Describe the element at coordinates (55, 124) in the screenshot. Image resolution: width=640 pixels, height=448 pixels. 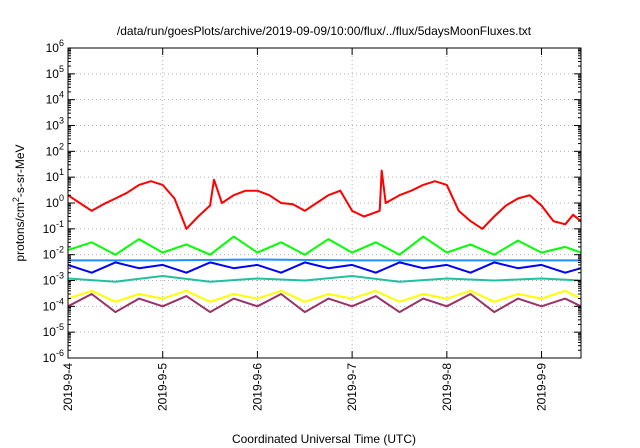
I see `y-tick-label: 10³` at that location.